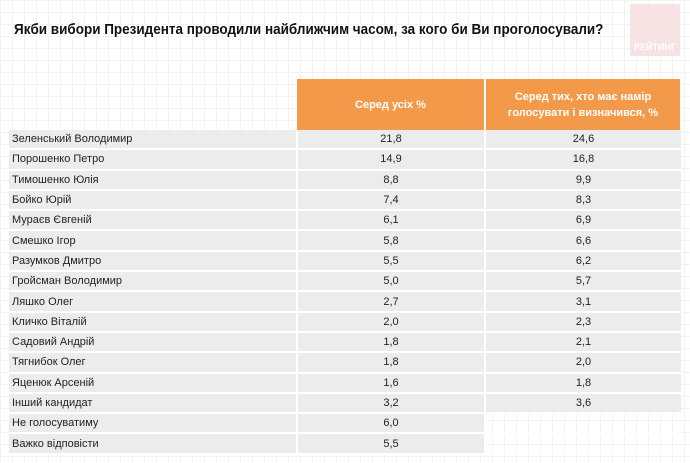 This screenshot has width=690, height=463. What do you see at coordinates (153, 302) in the screenshot?
I see `candidate-name: Ляшко Олег` at bounding box center [153, 302].